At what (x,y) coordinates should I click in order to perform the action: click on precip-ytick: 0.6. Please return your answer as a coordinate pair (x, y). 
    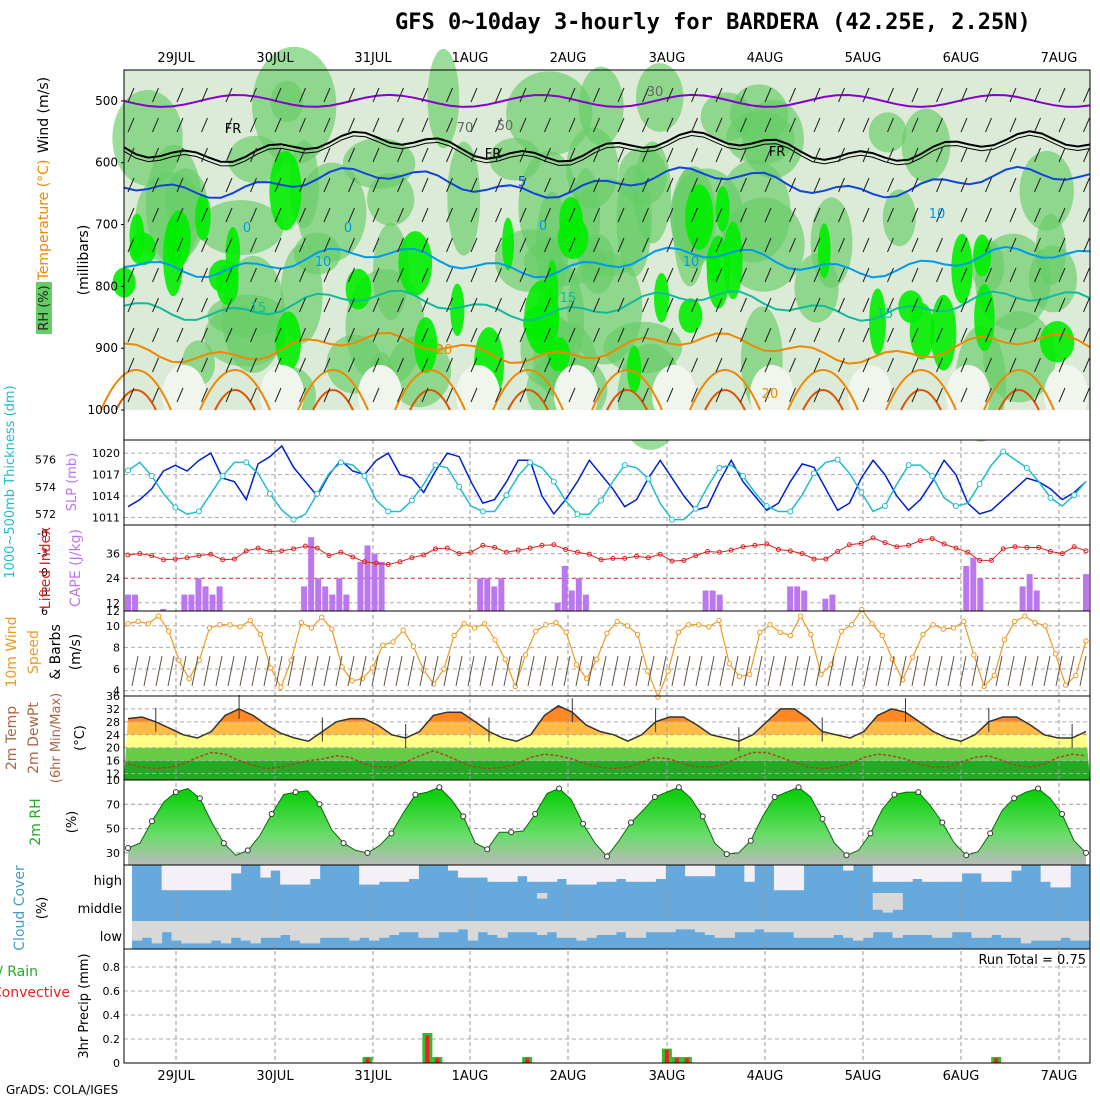
    Looking at the image, I should click on (112, 991).